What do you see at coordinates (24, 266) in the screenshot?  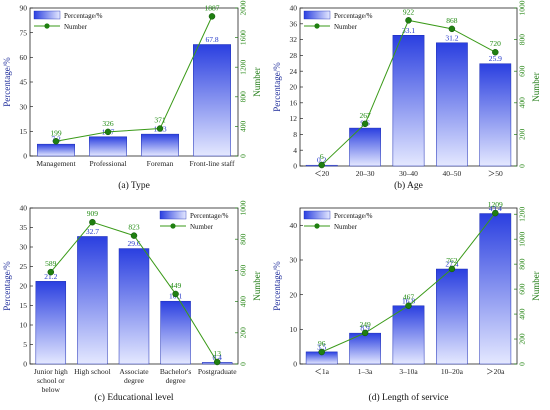 I see `left-tick-label: 25` at bounding box center [24, 266].